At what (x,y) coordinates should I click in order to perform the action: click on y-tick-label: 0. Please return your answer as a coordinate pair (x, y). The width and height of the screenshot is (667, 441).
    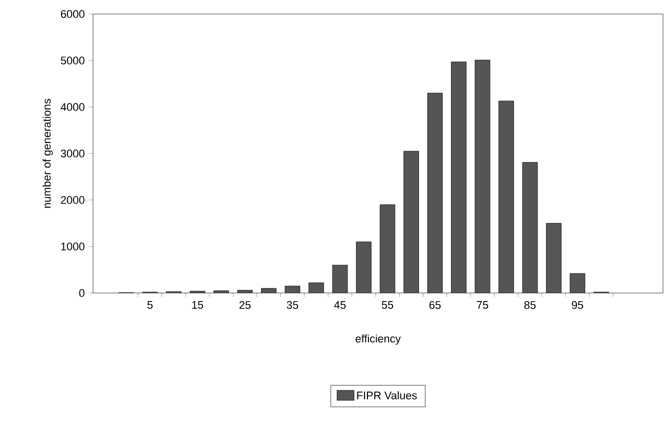
    Looking at the image, I should click on (81, 293).